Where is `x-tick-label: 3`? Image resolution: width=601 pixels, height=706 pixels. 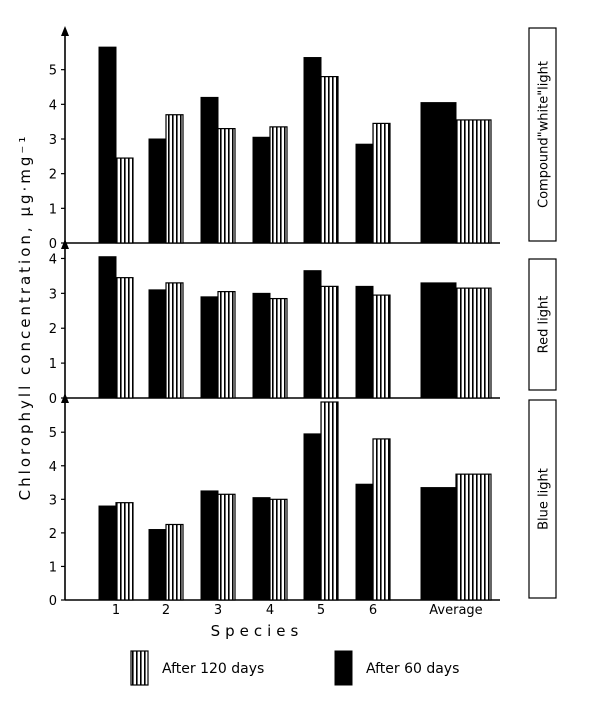 x-tick-label: 3 is located at coordinates (218, 610).